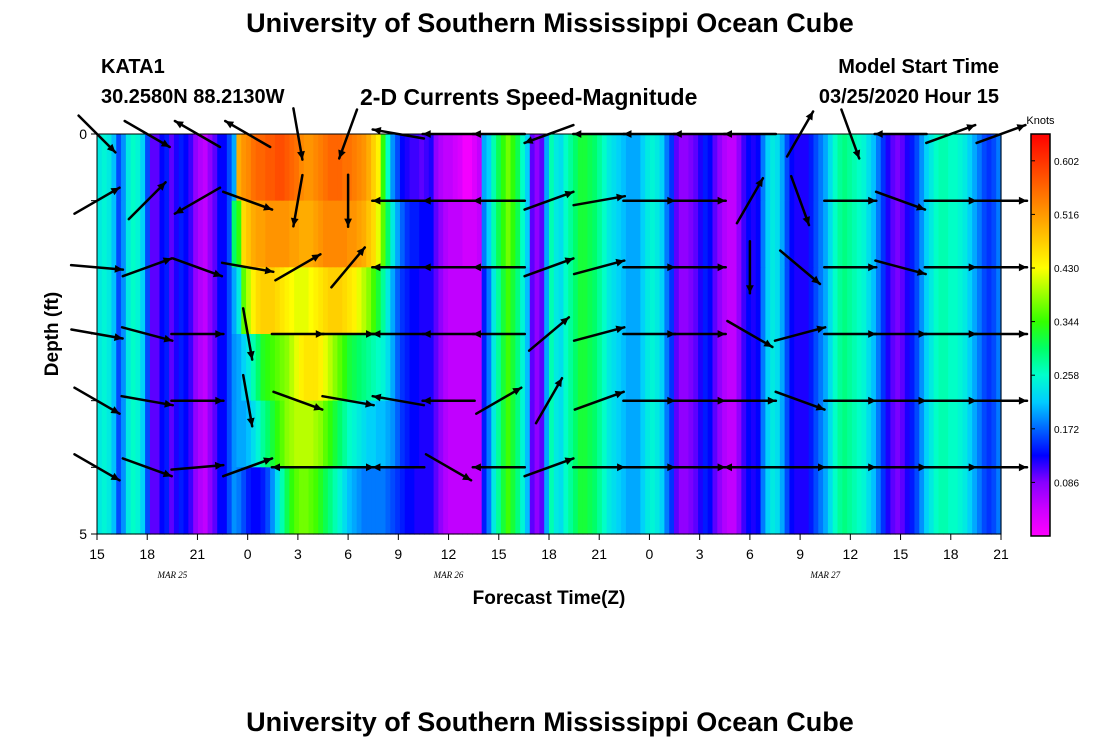 This screenshot has height=750, width=1100. I want to click on x-tick-label: 21, so click(198, 554).